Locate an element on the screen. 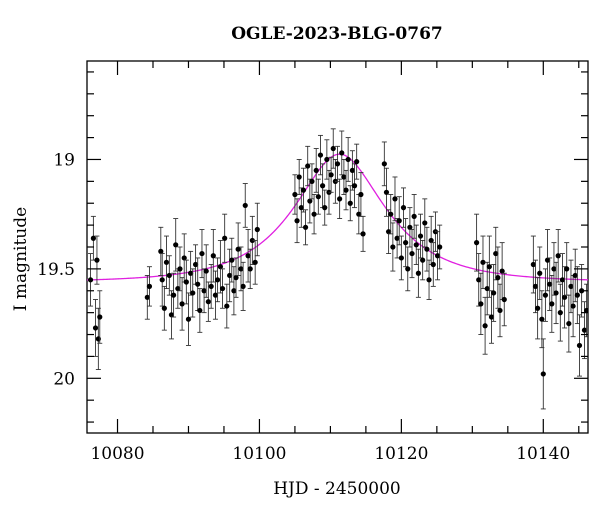 Image resolution: width=600 pixels, height=512 pixels. y-tick-label: 19.5 is located at coordinates (56, 270).